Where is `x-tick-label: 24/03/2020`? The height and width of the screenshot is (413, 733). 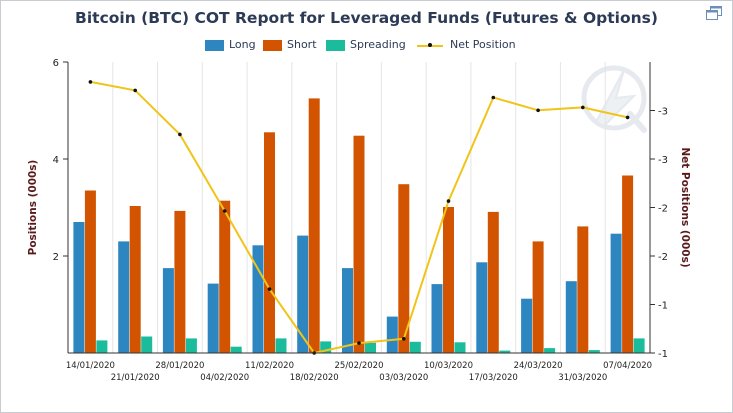 x-tick-label: 24/03/2020 is located at coordinates (538, 366).